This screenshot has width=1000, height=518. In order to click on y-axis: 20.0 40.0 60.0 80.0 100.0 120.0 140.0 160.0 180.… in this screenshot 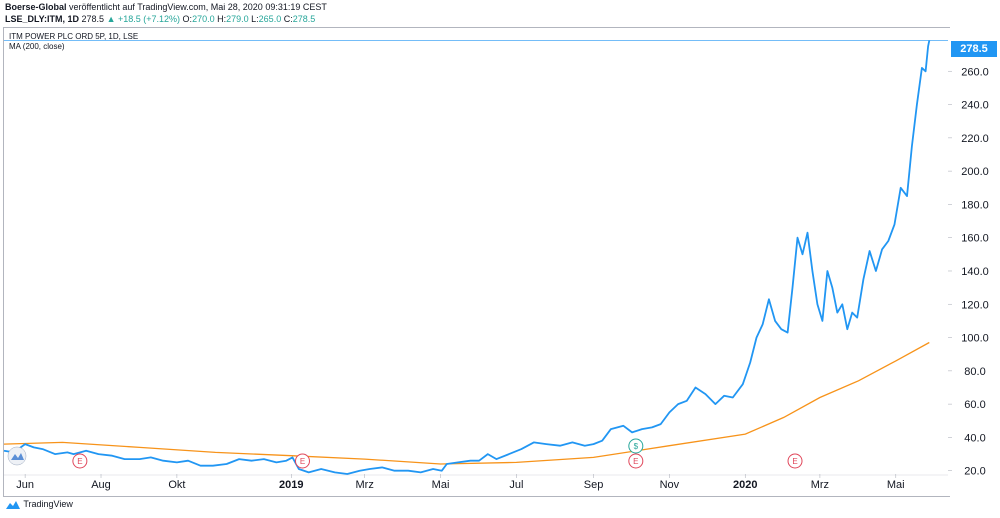, I will do `click(968, 272)`.